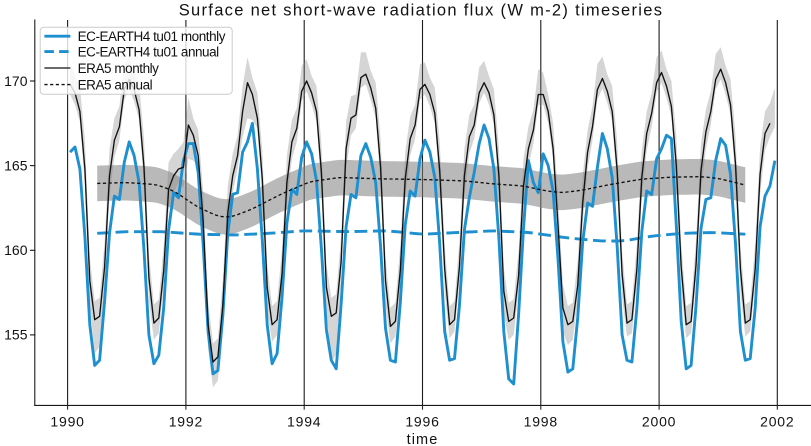 The image size is (811, 446). I want to click on svg-text: 1992, so click(186, 422).